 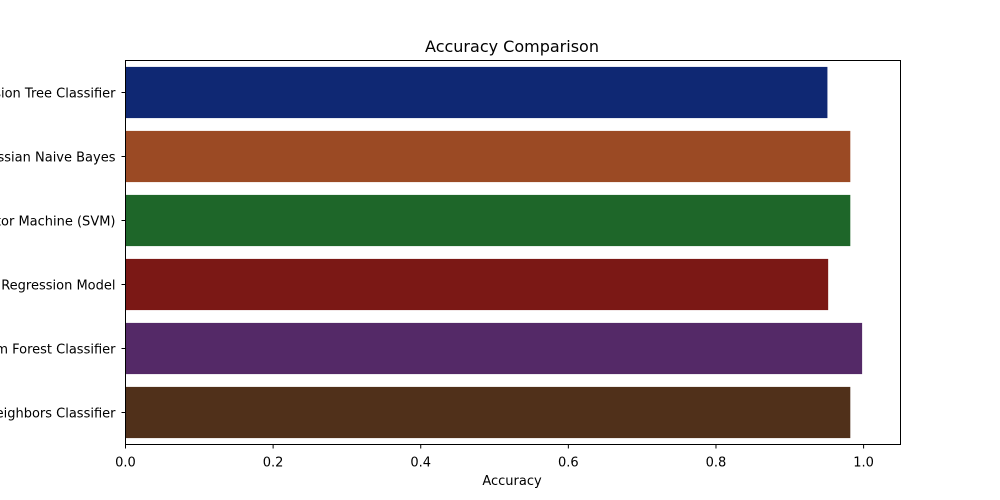 What do you see at coordinates (512, 46) in the screenshot?
I see `chart-title: Accuracy Comparison` at bounding box center [512, 46].